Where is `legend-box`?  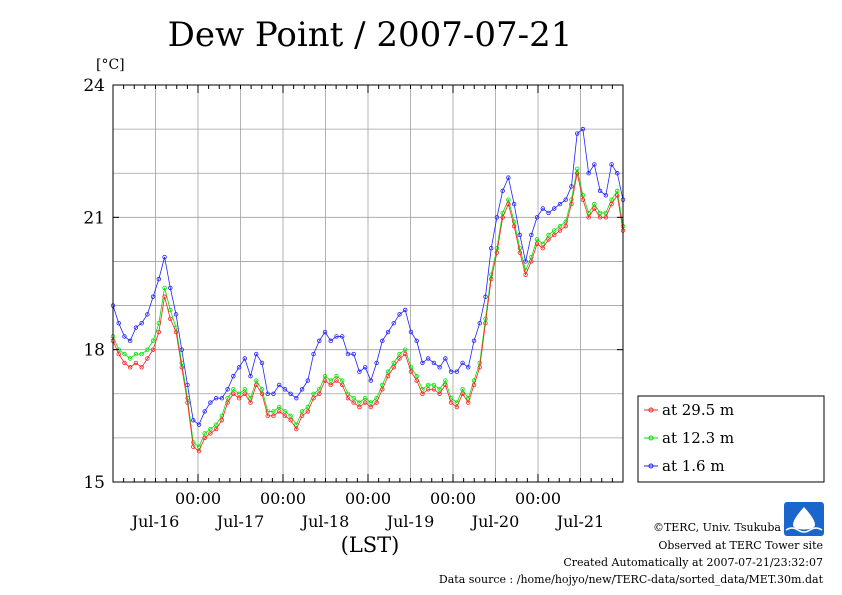
legend-box is located at coordinates (731, 439).